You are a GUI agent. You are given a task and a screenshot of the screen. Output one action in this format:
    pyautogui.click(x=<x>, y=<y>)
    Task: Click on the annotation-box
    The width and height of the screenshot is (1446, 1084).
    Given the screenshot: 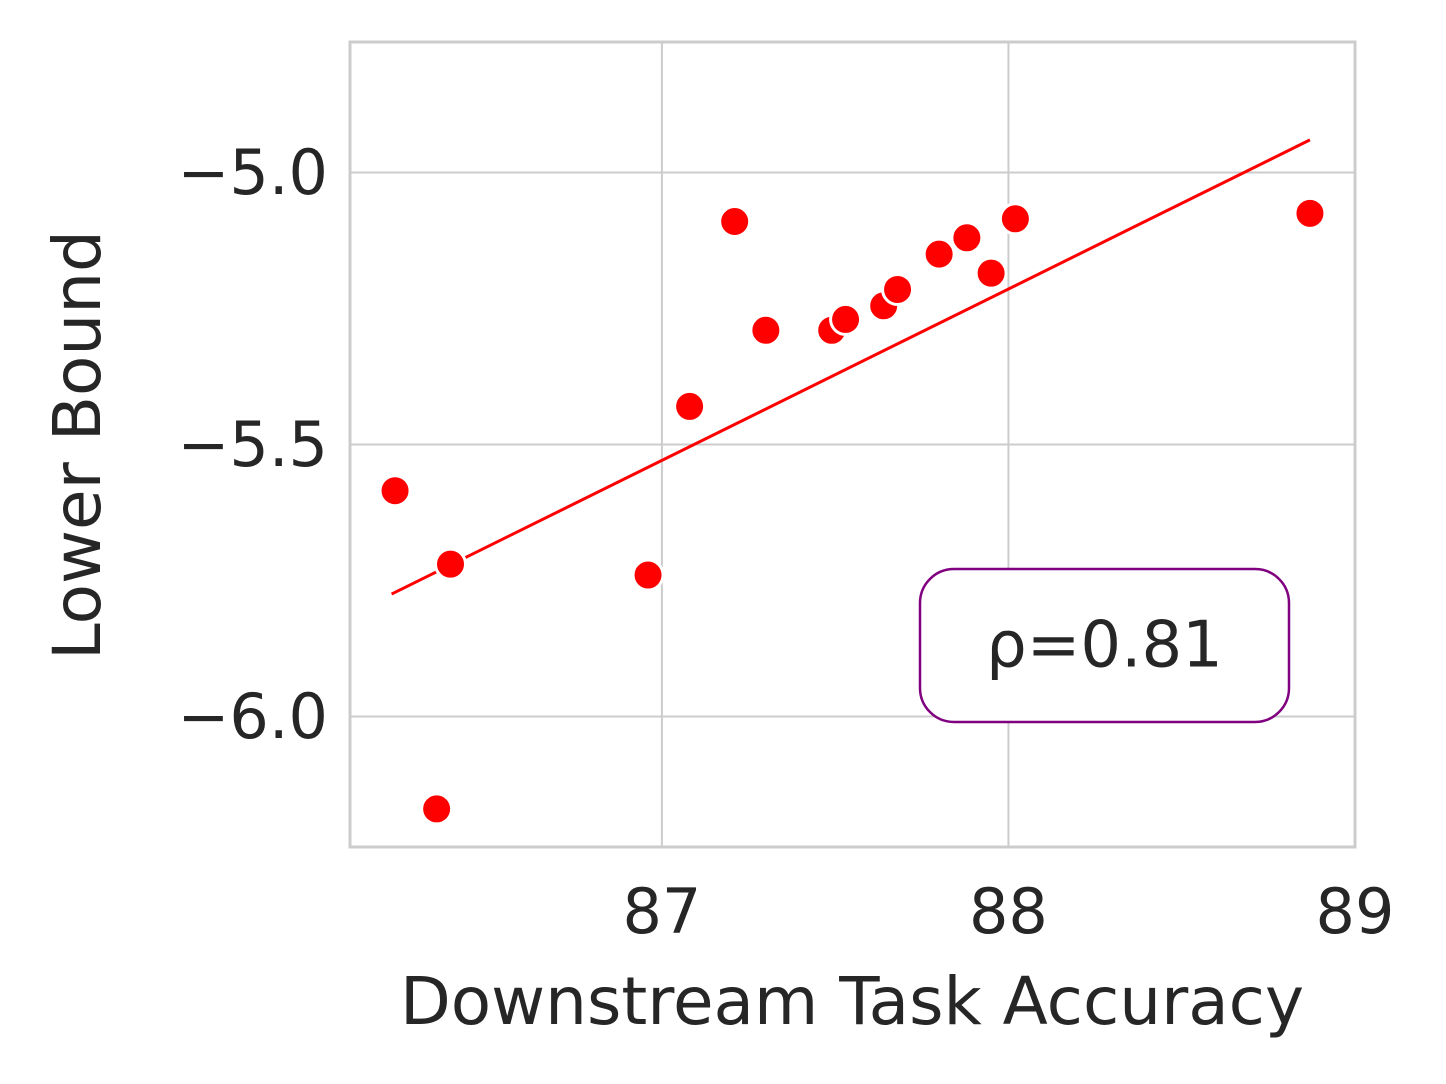 What is the action you would take?
    pyautogui.click(x=1104, y=645)
    